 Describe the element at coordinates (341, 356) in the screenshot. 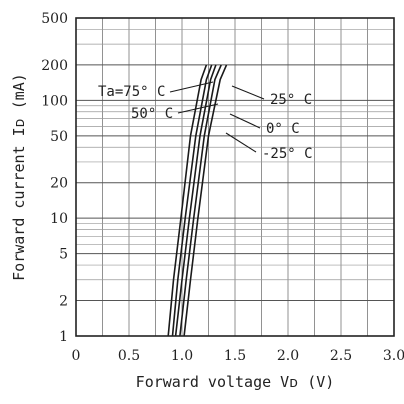

I see `x-tick-label: 2.5` at that location.